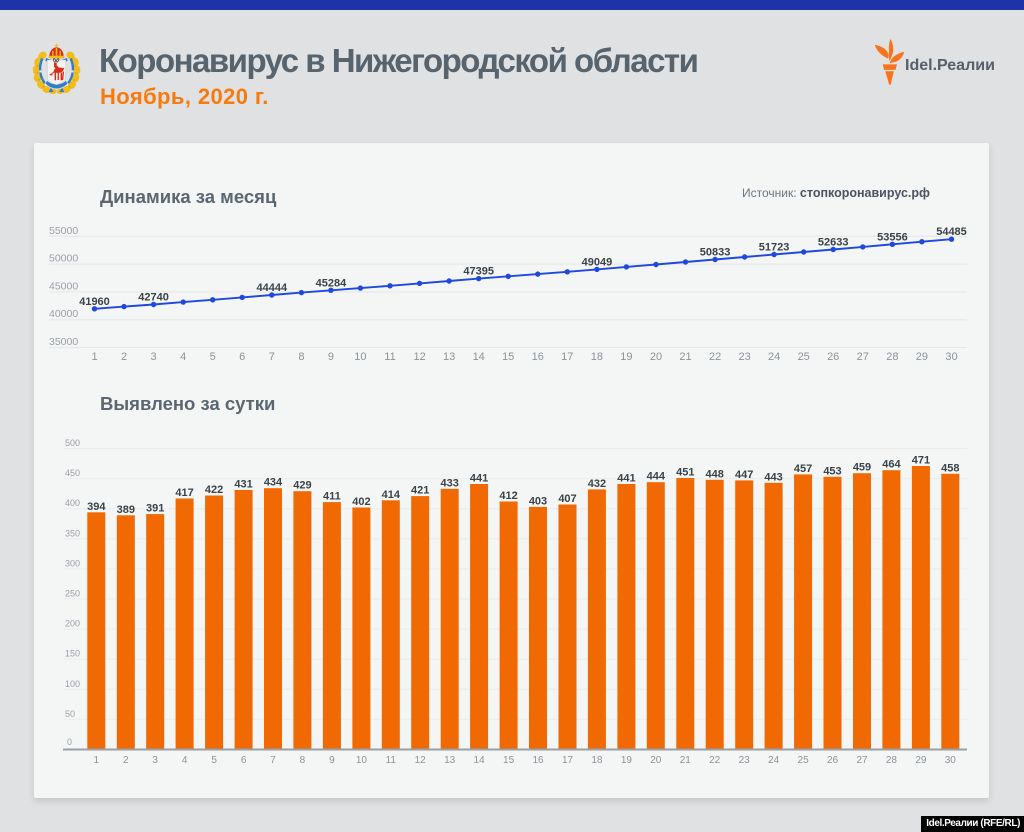  What do you see at coordinates (63, 231) in the screenshot?
I see `svg-text: 55000` at bounding box center [63, 231].